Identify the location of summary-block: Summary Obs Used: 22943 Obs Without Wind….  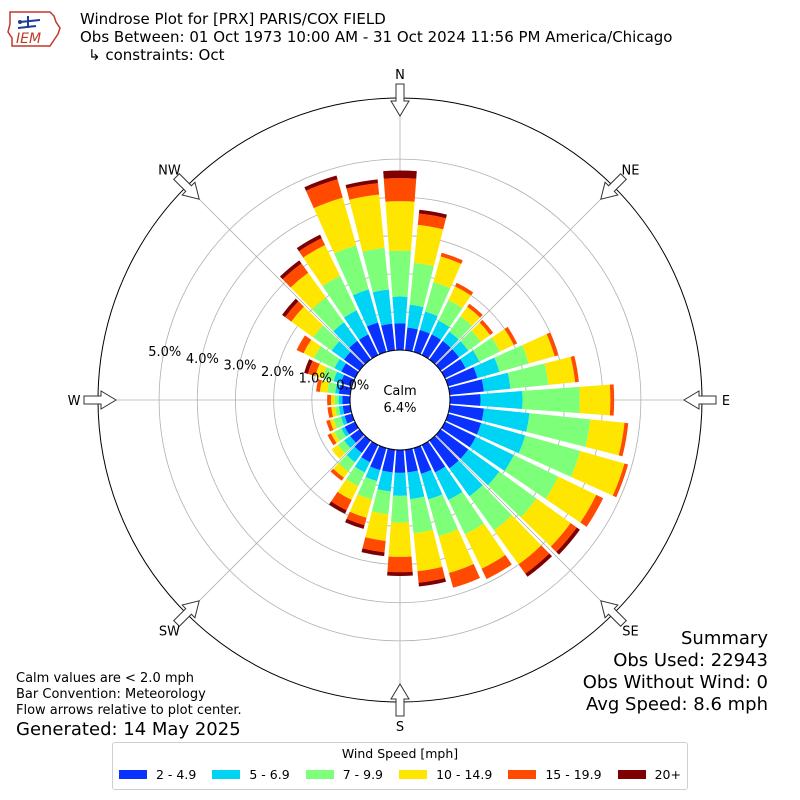
(675, 672).